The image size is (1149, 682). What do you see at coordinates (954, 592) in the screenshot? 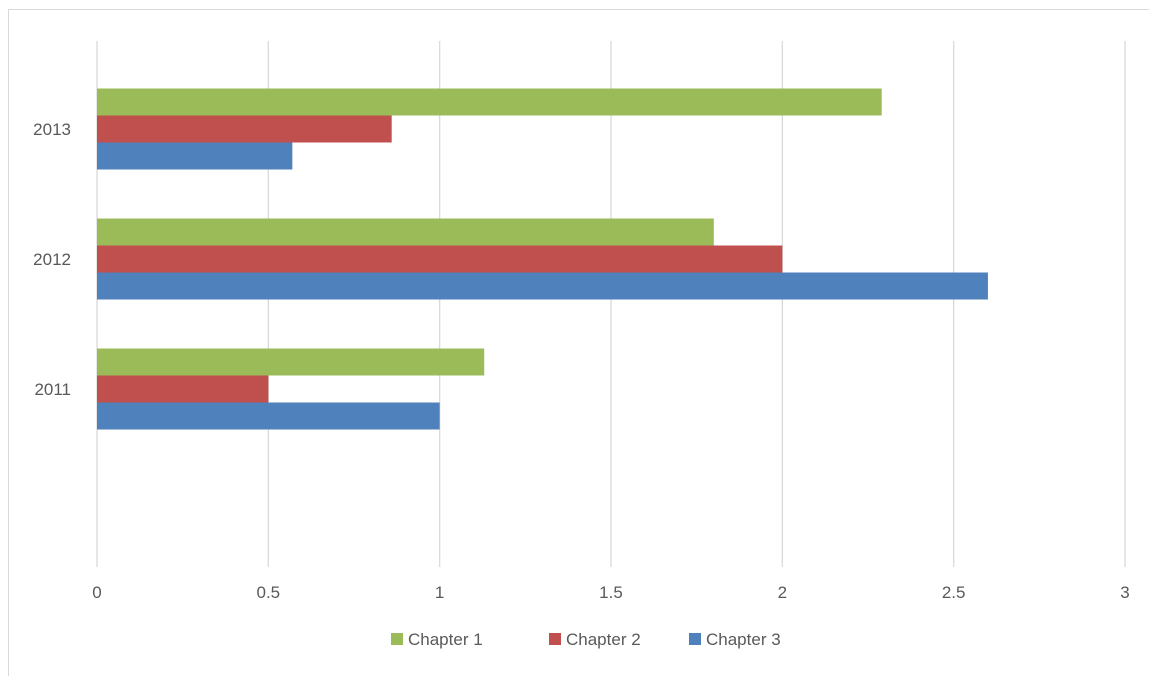
I see `x-tick-label: 2.5` at bounding box center [954, 592].